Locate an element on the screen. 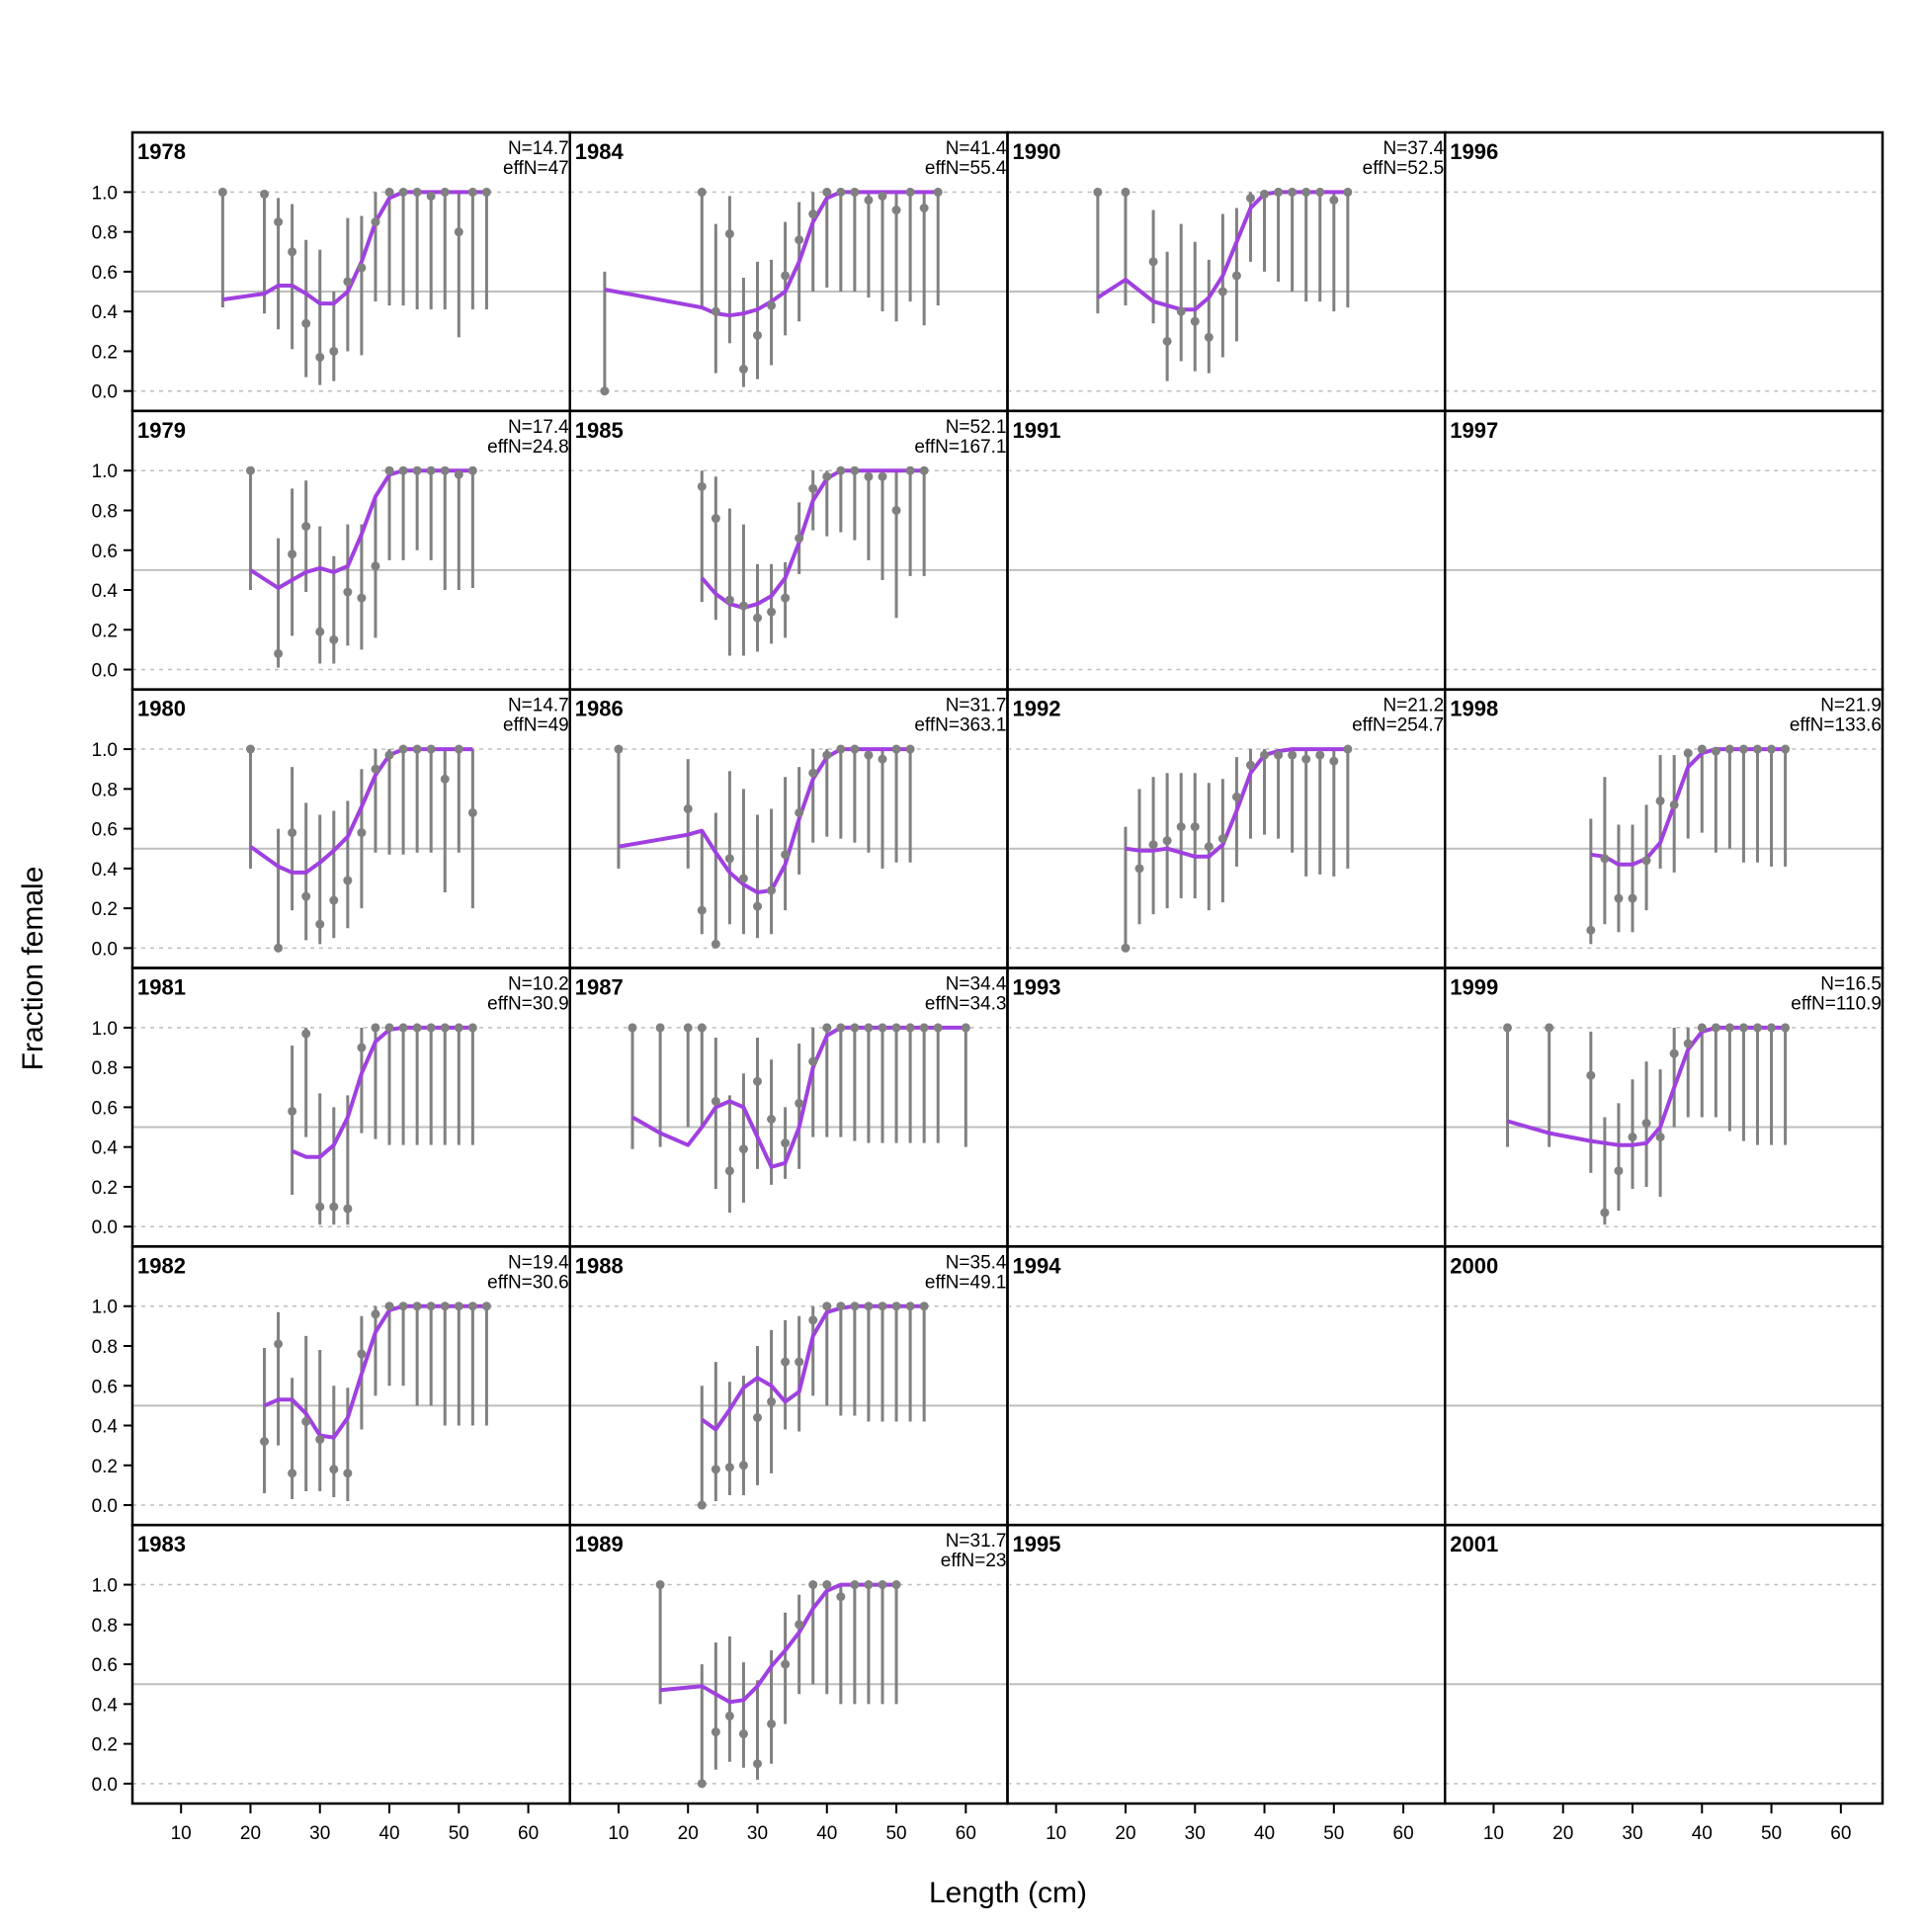 The image size is (1927, 1932). panel-effn-label: effN=49.1 is located at coordinates (966, 1282).